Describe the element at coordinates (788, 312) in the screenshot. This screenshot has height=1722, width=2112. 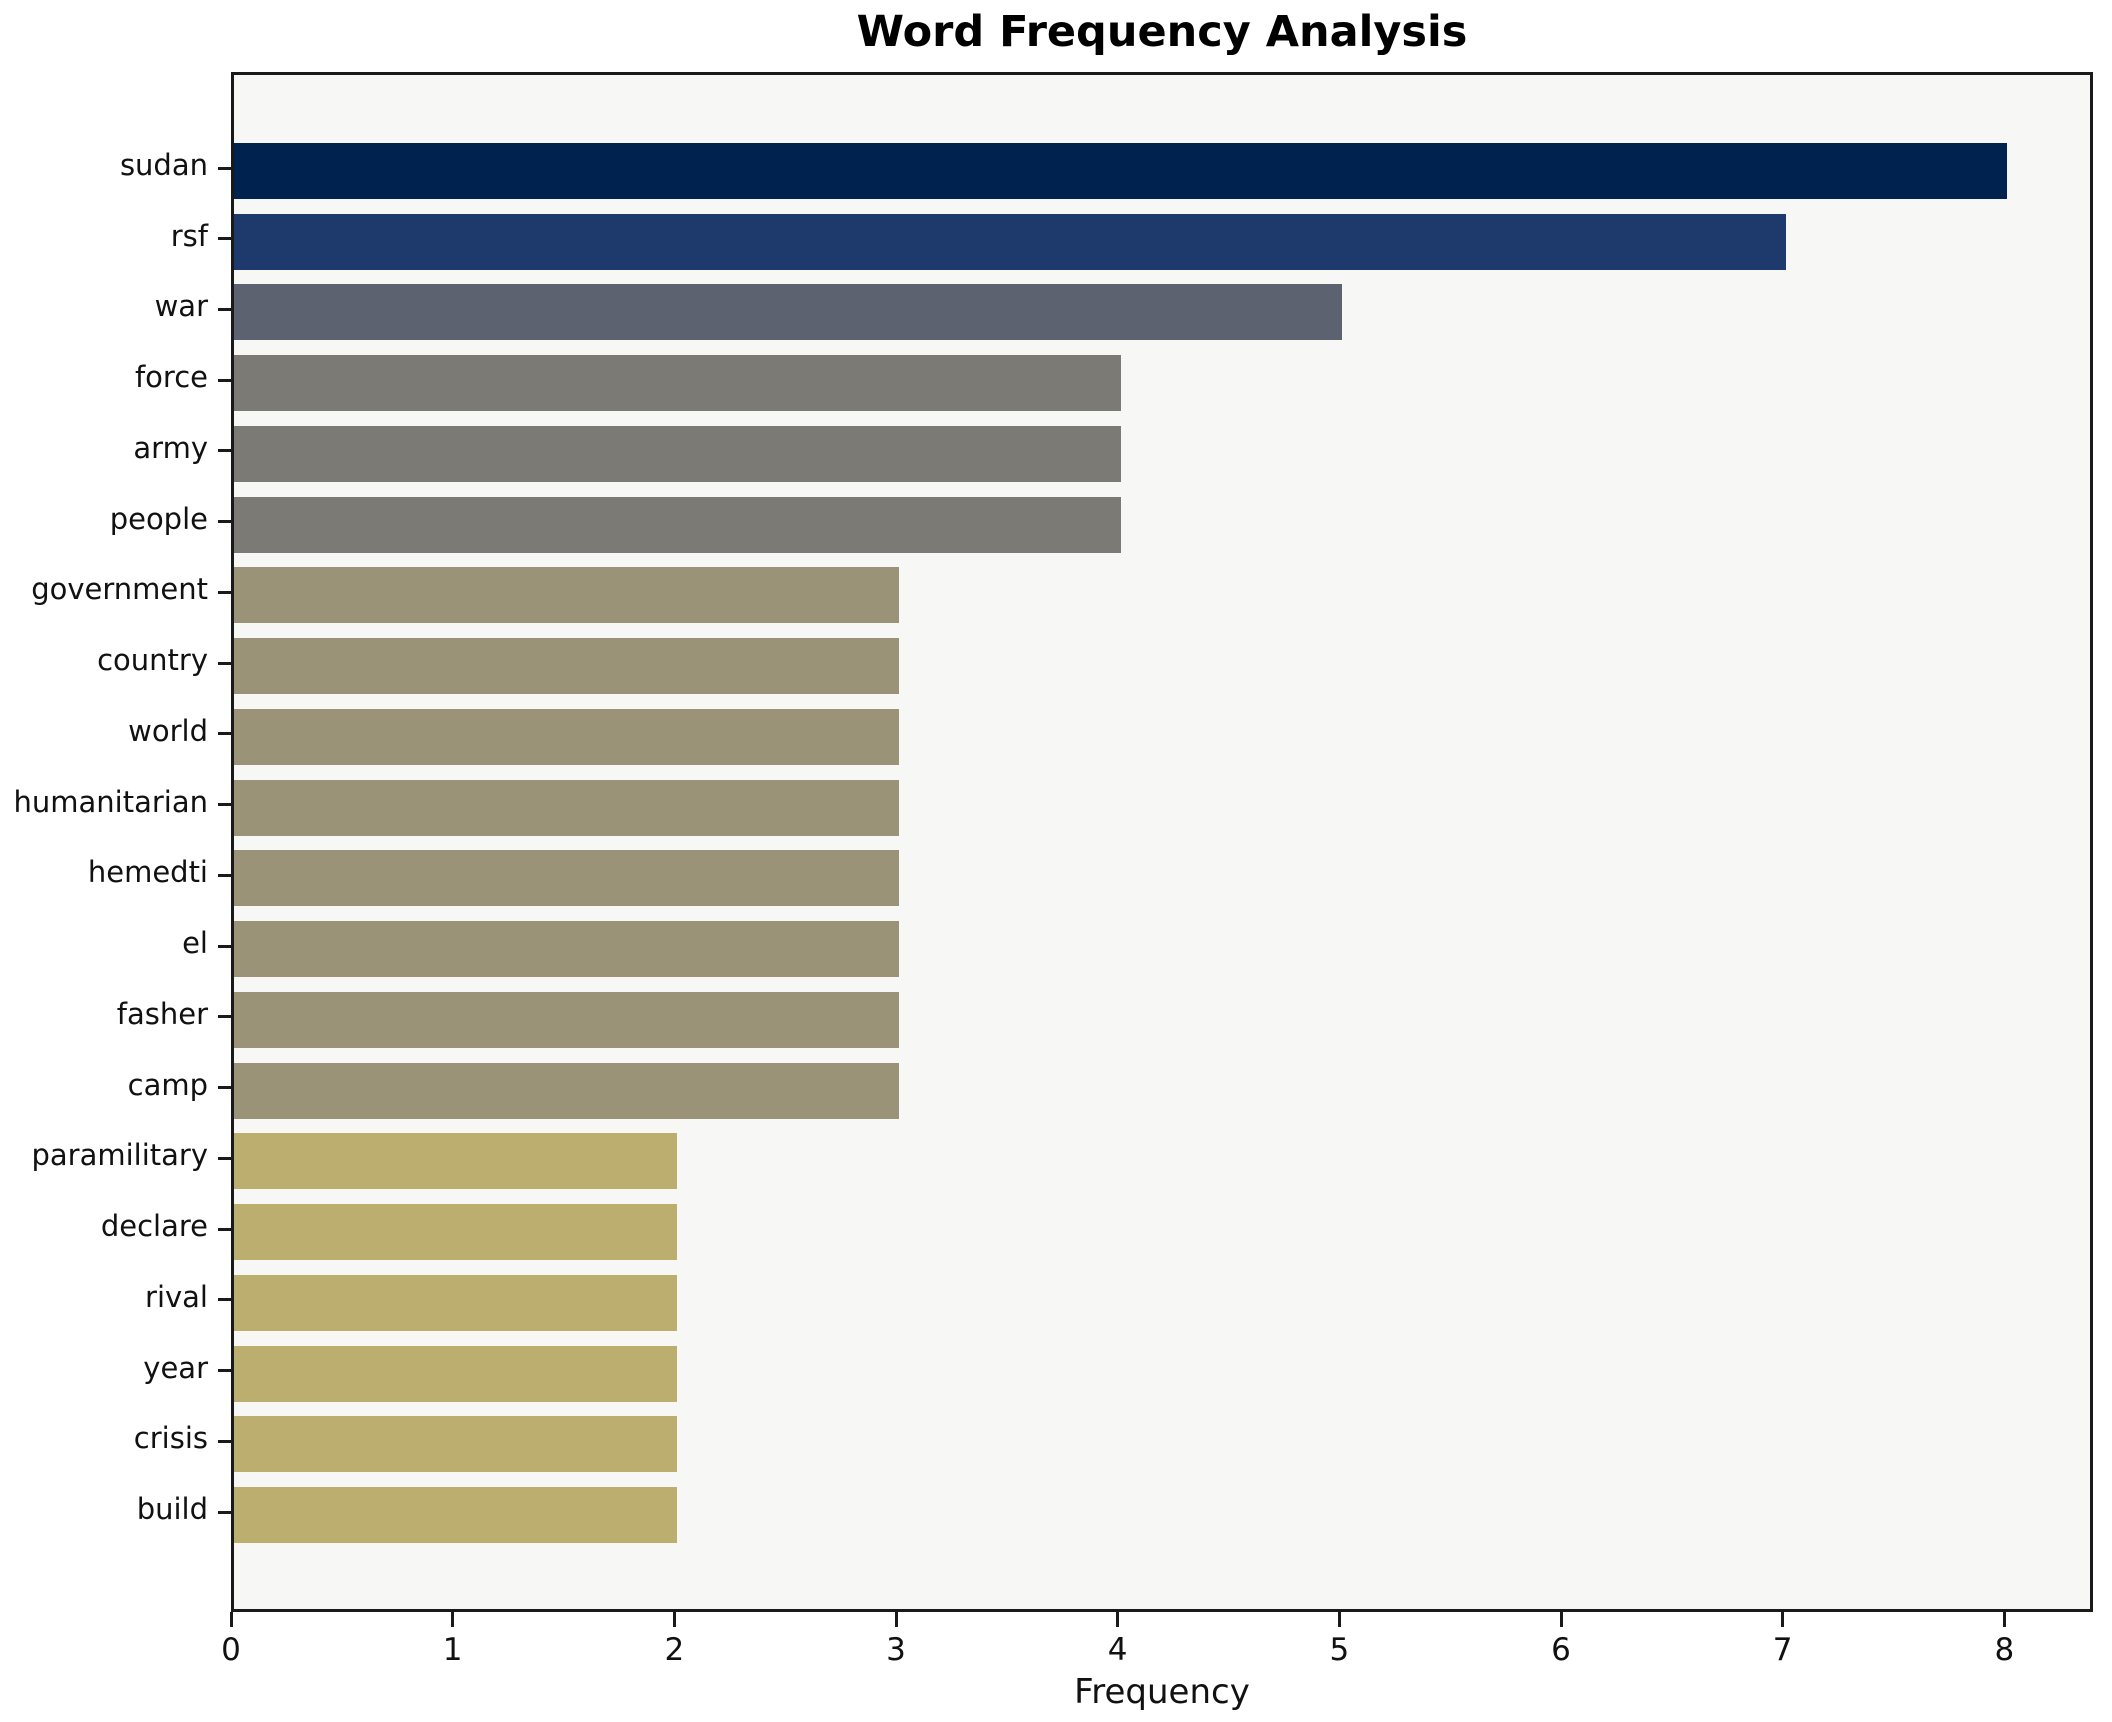
I see `bar-war` at that location.